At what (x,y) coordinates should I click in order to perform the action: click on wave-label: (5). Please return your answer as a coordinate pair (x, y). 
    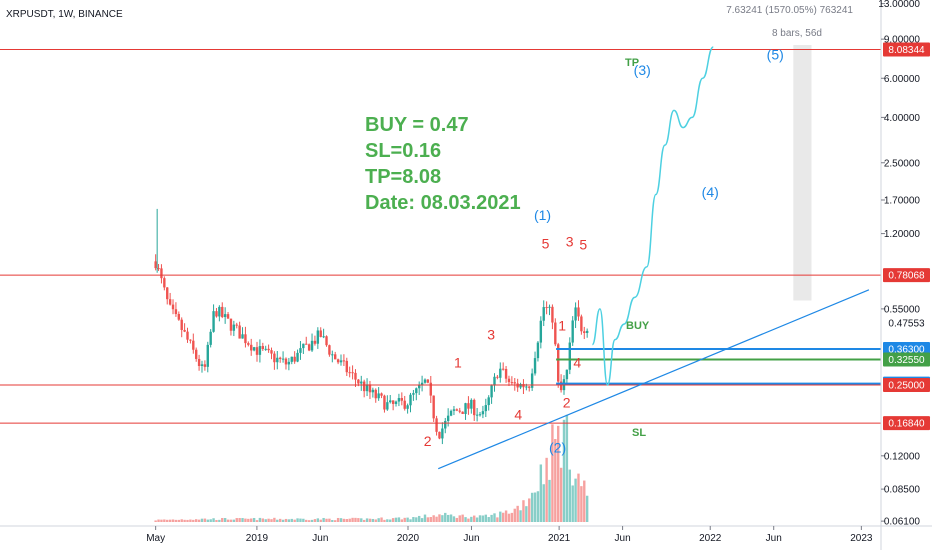
    Looking at the image, I should click on (775, 54).